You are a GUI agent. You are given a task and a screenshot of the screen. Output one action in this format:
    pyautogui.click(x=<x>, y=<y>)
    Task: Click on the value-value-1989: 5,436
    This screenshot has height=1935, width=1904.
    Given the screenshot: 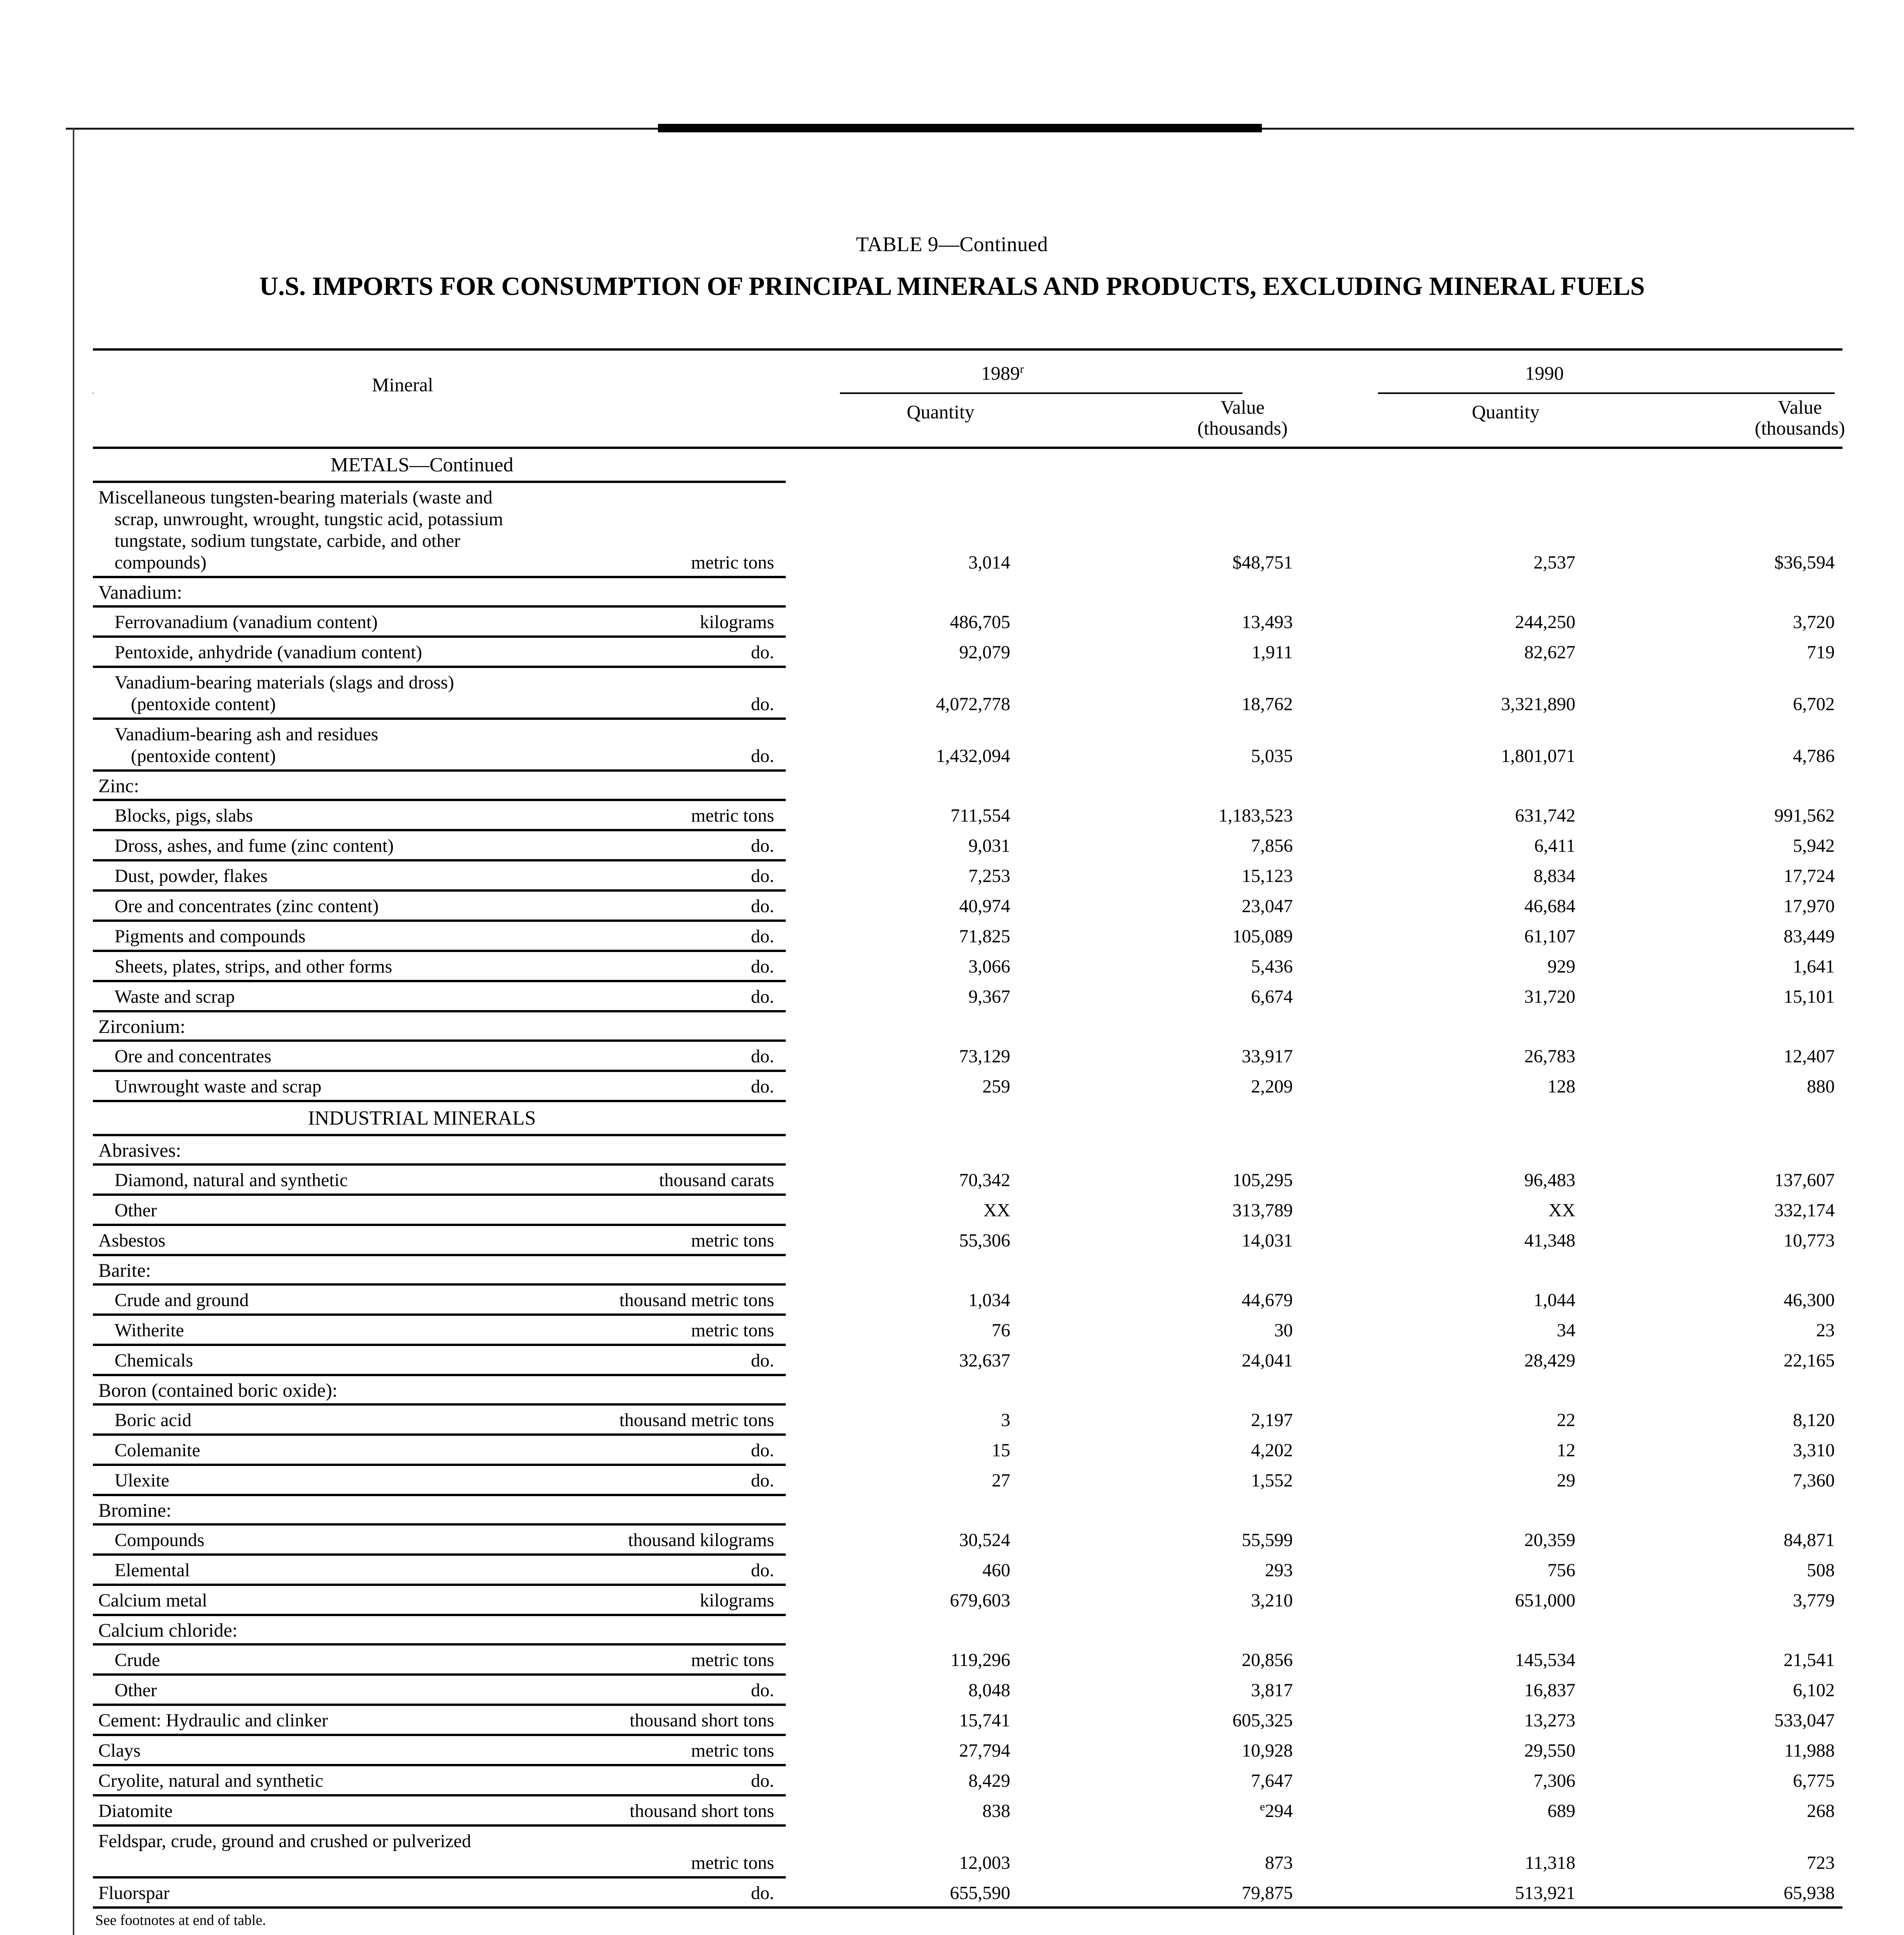 What is the action you would take?
    pyautogui.click(x=1272, y=967)
    